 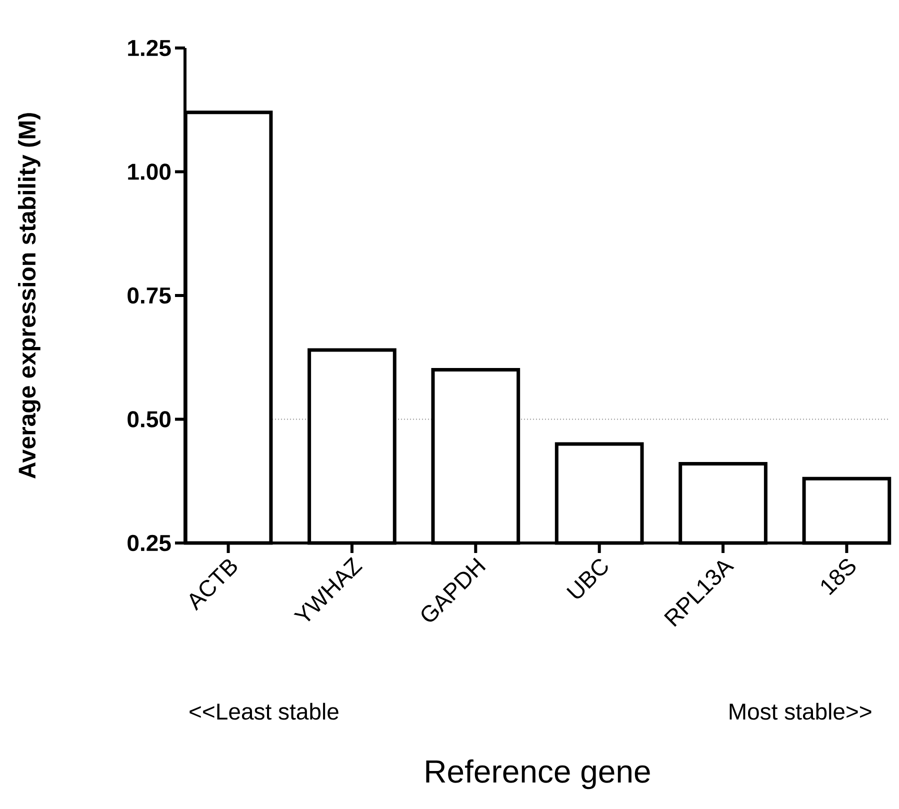 I want to click on y-axis-title: Average expression stability (M), so click(x=29, y=296).